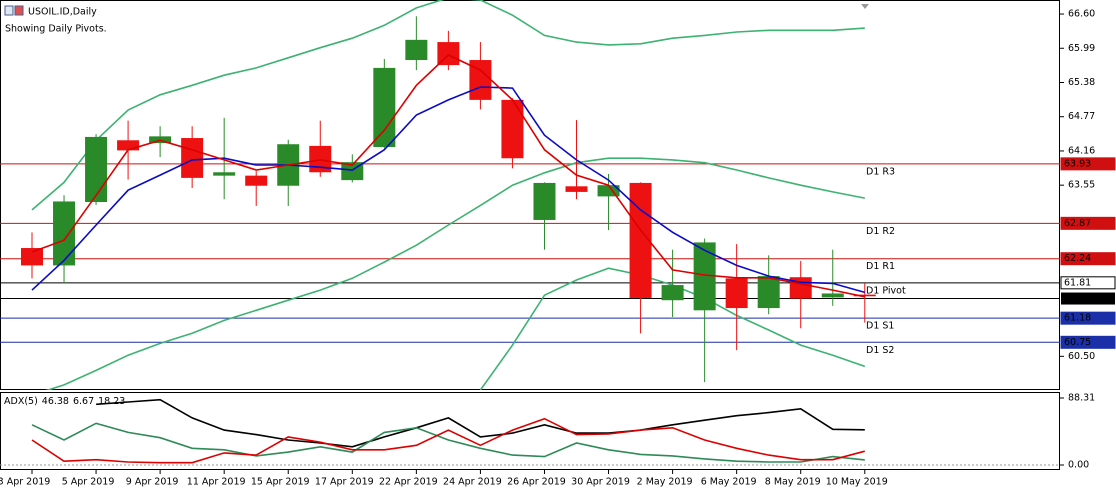 The width and height of the screenshot is (1116, 495). I want to click on indicator-value: 46.38, so click(55, 401).